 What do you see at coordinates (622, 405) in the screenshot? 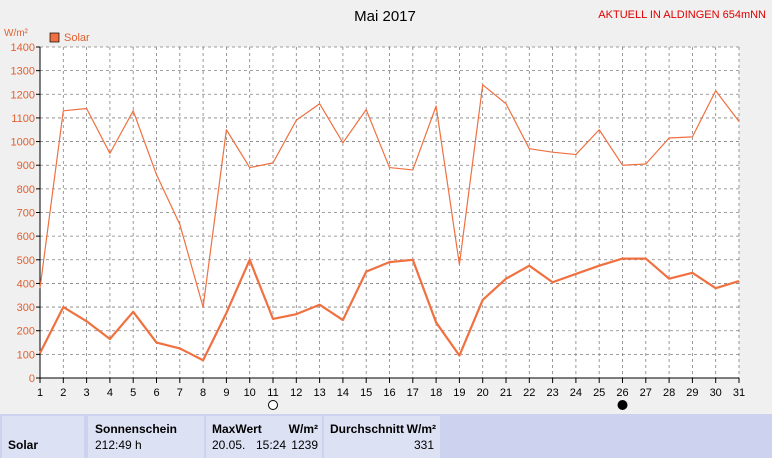
I see `new-moon-icon` at bounding box center [622, 405].